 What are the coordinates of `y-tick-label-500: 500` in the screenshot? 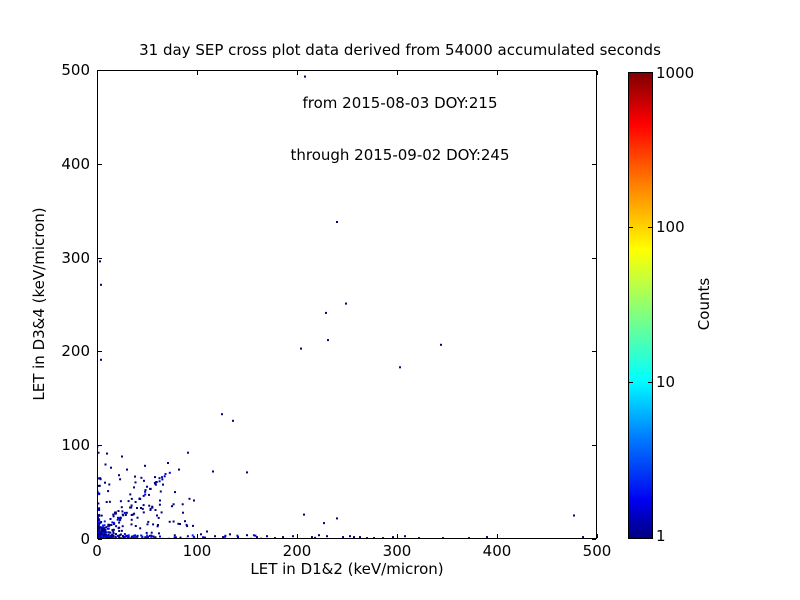 It's located at (75, 70).